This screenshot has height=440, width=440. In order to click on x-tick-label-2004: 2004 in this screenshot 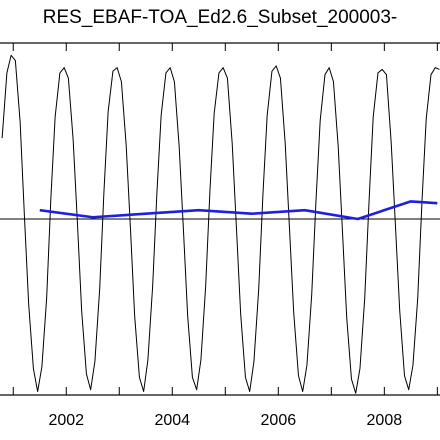, I will do `click(172, 420)`.